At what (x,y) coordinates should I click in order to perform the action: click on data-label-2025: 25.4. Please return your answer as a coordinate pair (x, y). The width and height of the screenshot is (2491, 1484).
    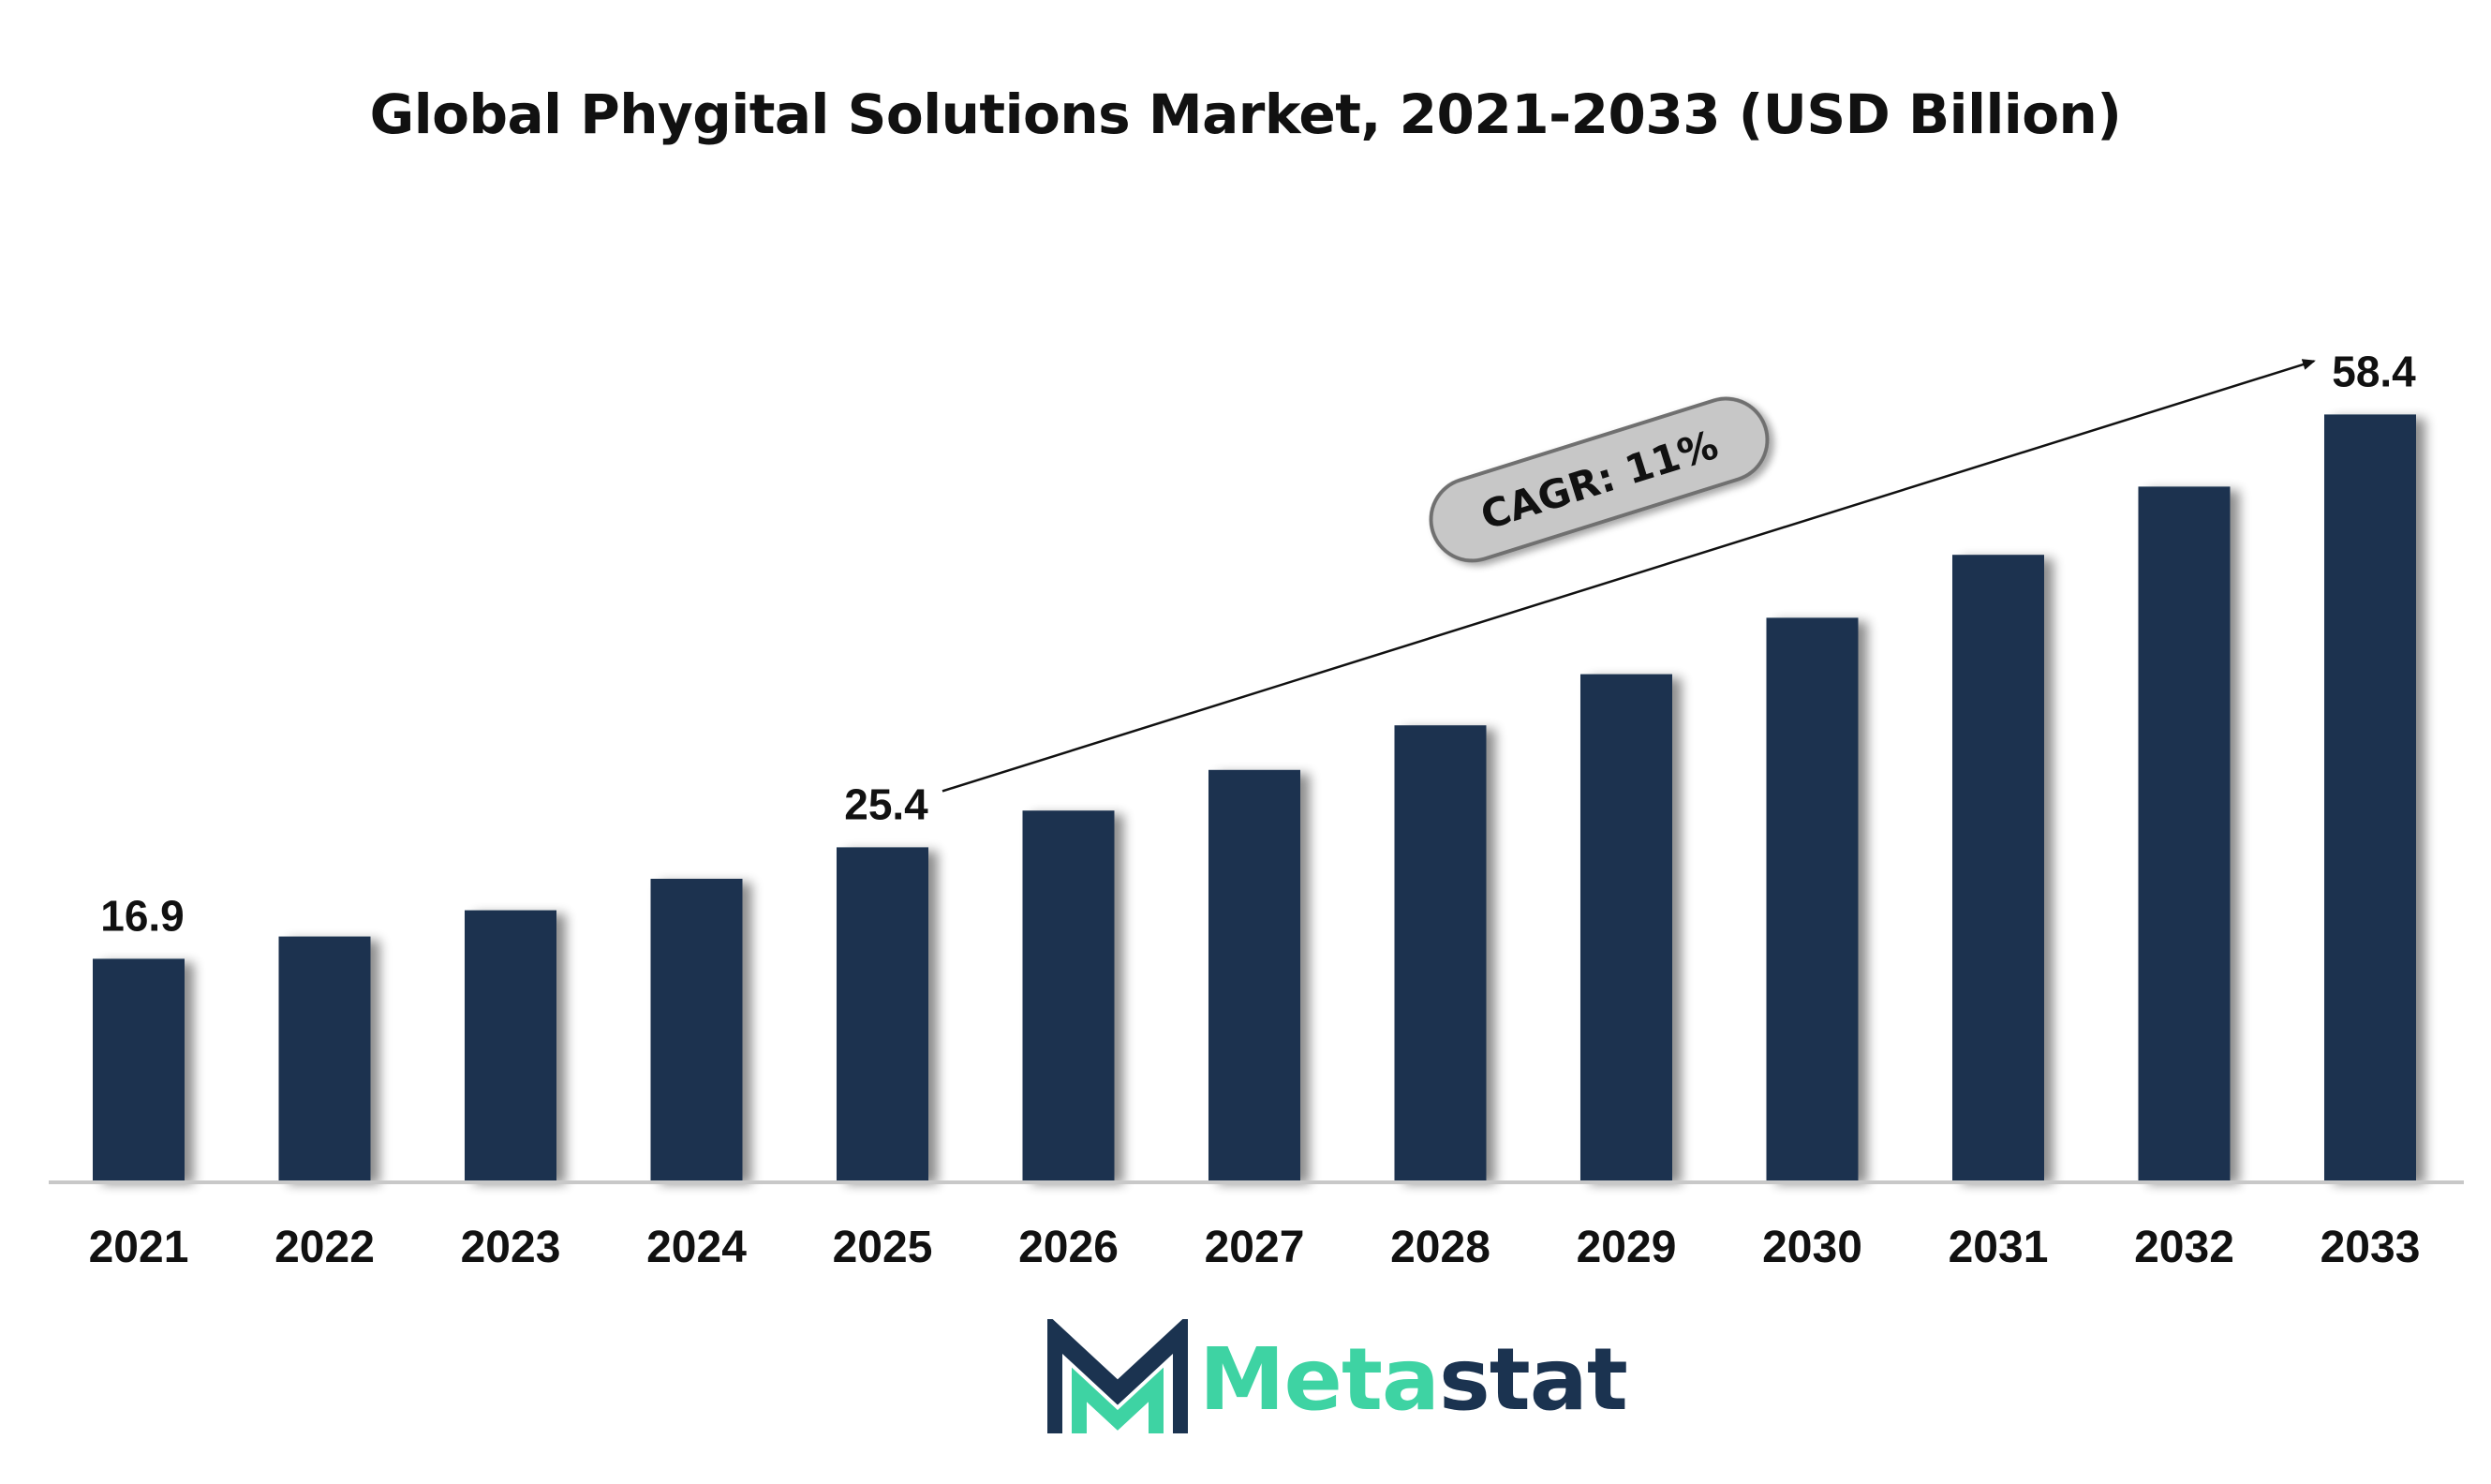
    Looking at the image, I should click on (886, 803).